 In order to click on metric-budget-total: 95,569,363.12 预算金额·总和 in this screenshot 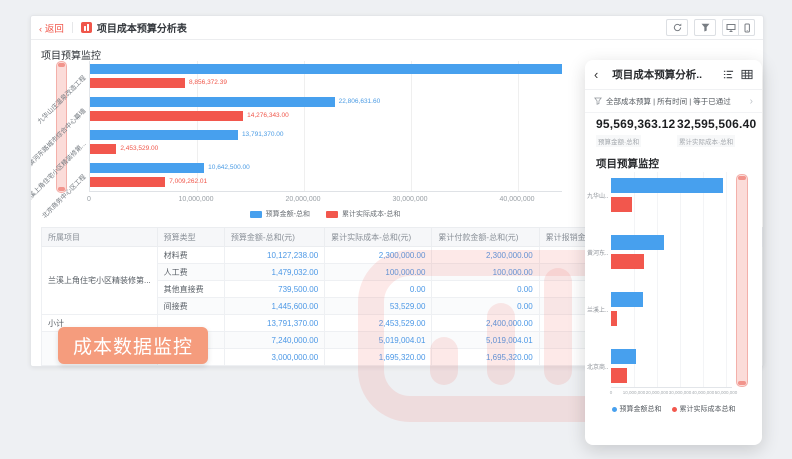, I will do `click(638, 133)`.